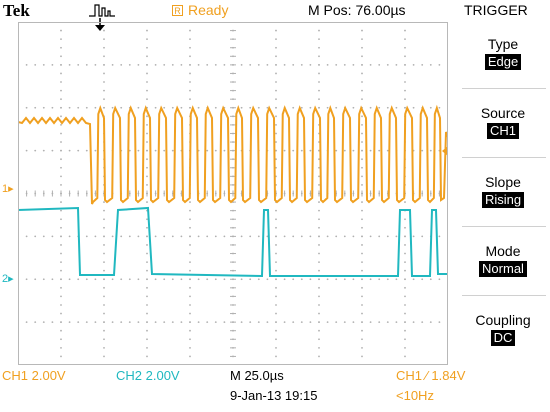  What do you see at coordinates (503, 122) in the screenshot?
I see `menu-source: Source CH1` at bounding box center [503, 122].